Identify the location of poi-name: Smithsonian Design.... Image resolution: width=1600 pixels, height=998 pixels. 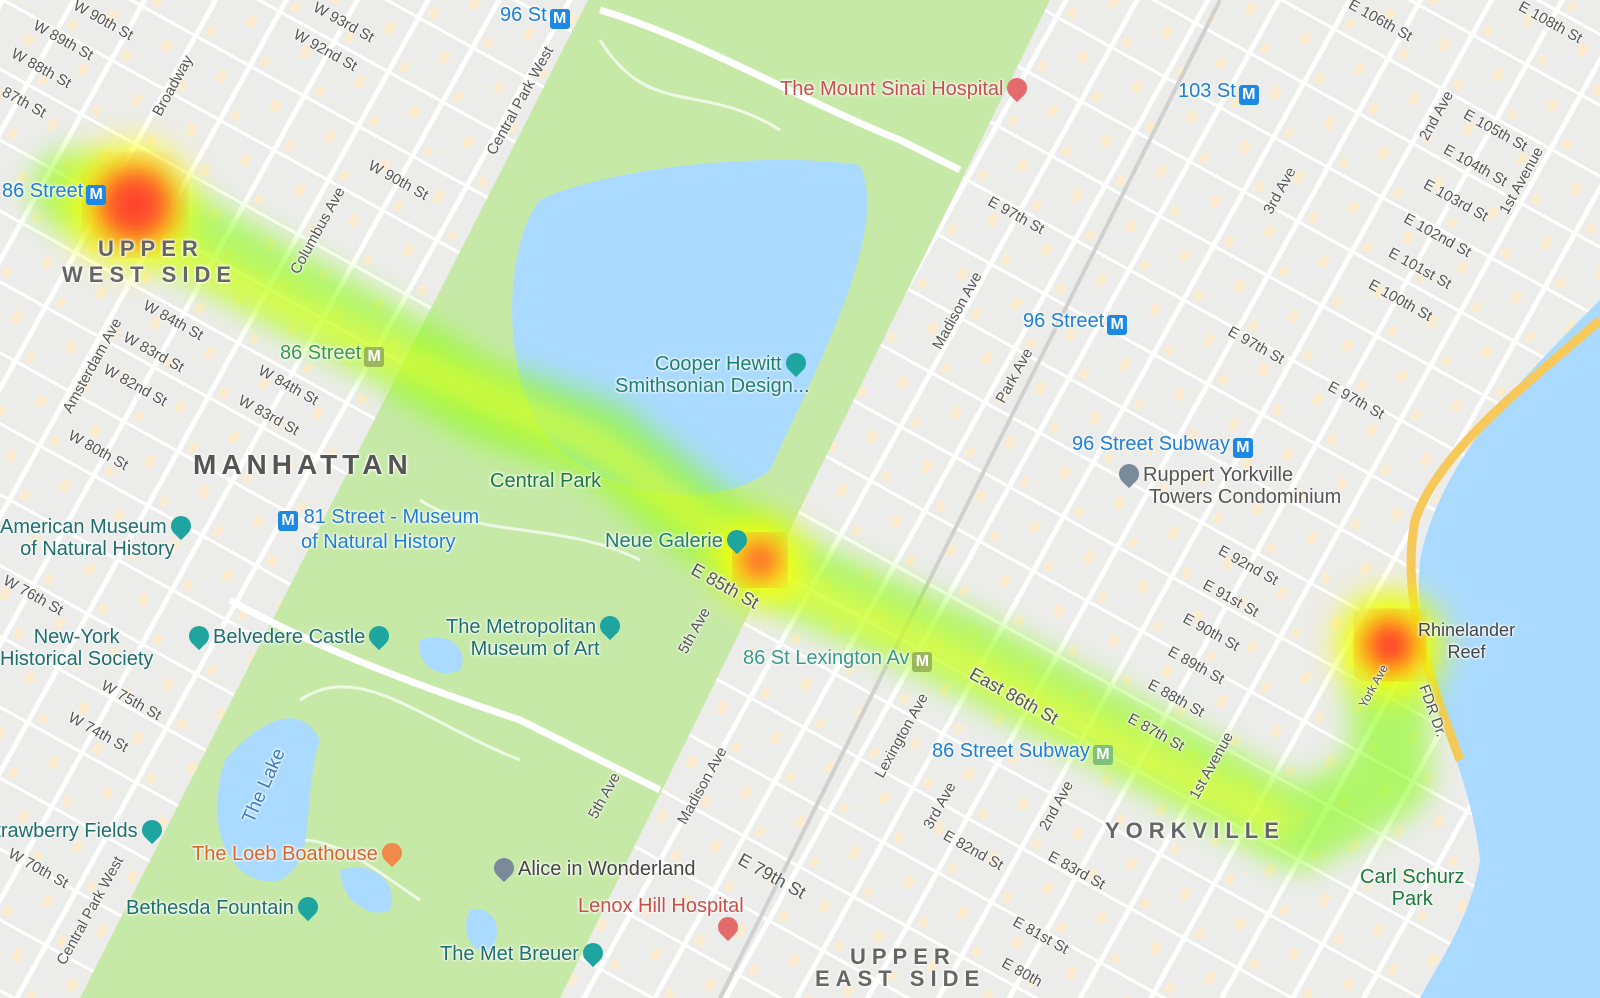
(712, 386).